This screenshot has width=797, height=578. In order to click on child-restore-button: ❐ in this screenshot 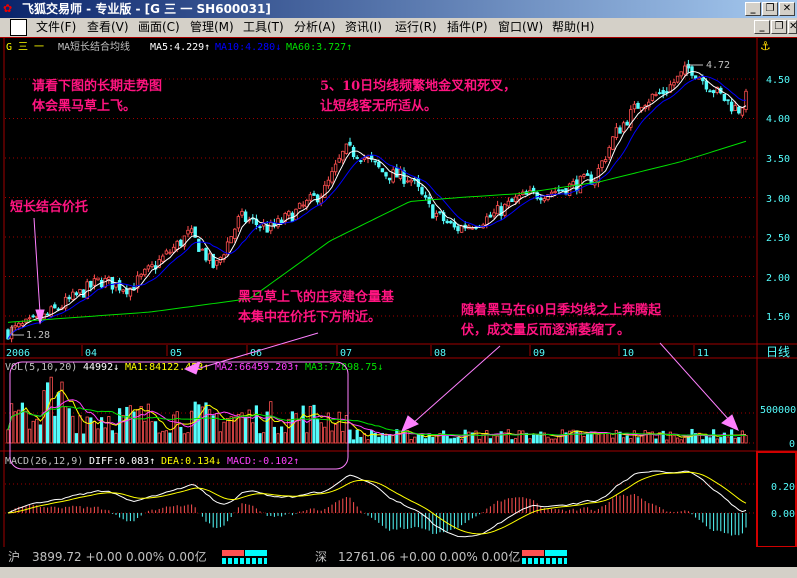, I will do `click(779, 27)`.